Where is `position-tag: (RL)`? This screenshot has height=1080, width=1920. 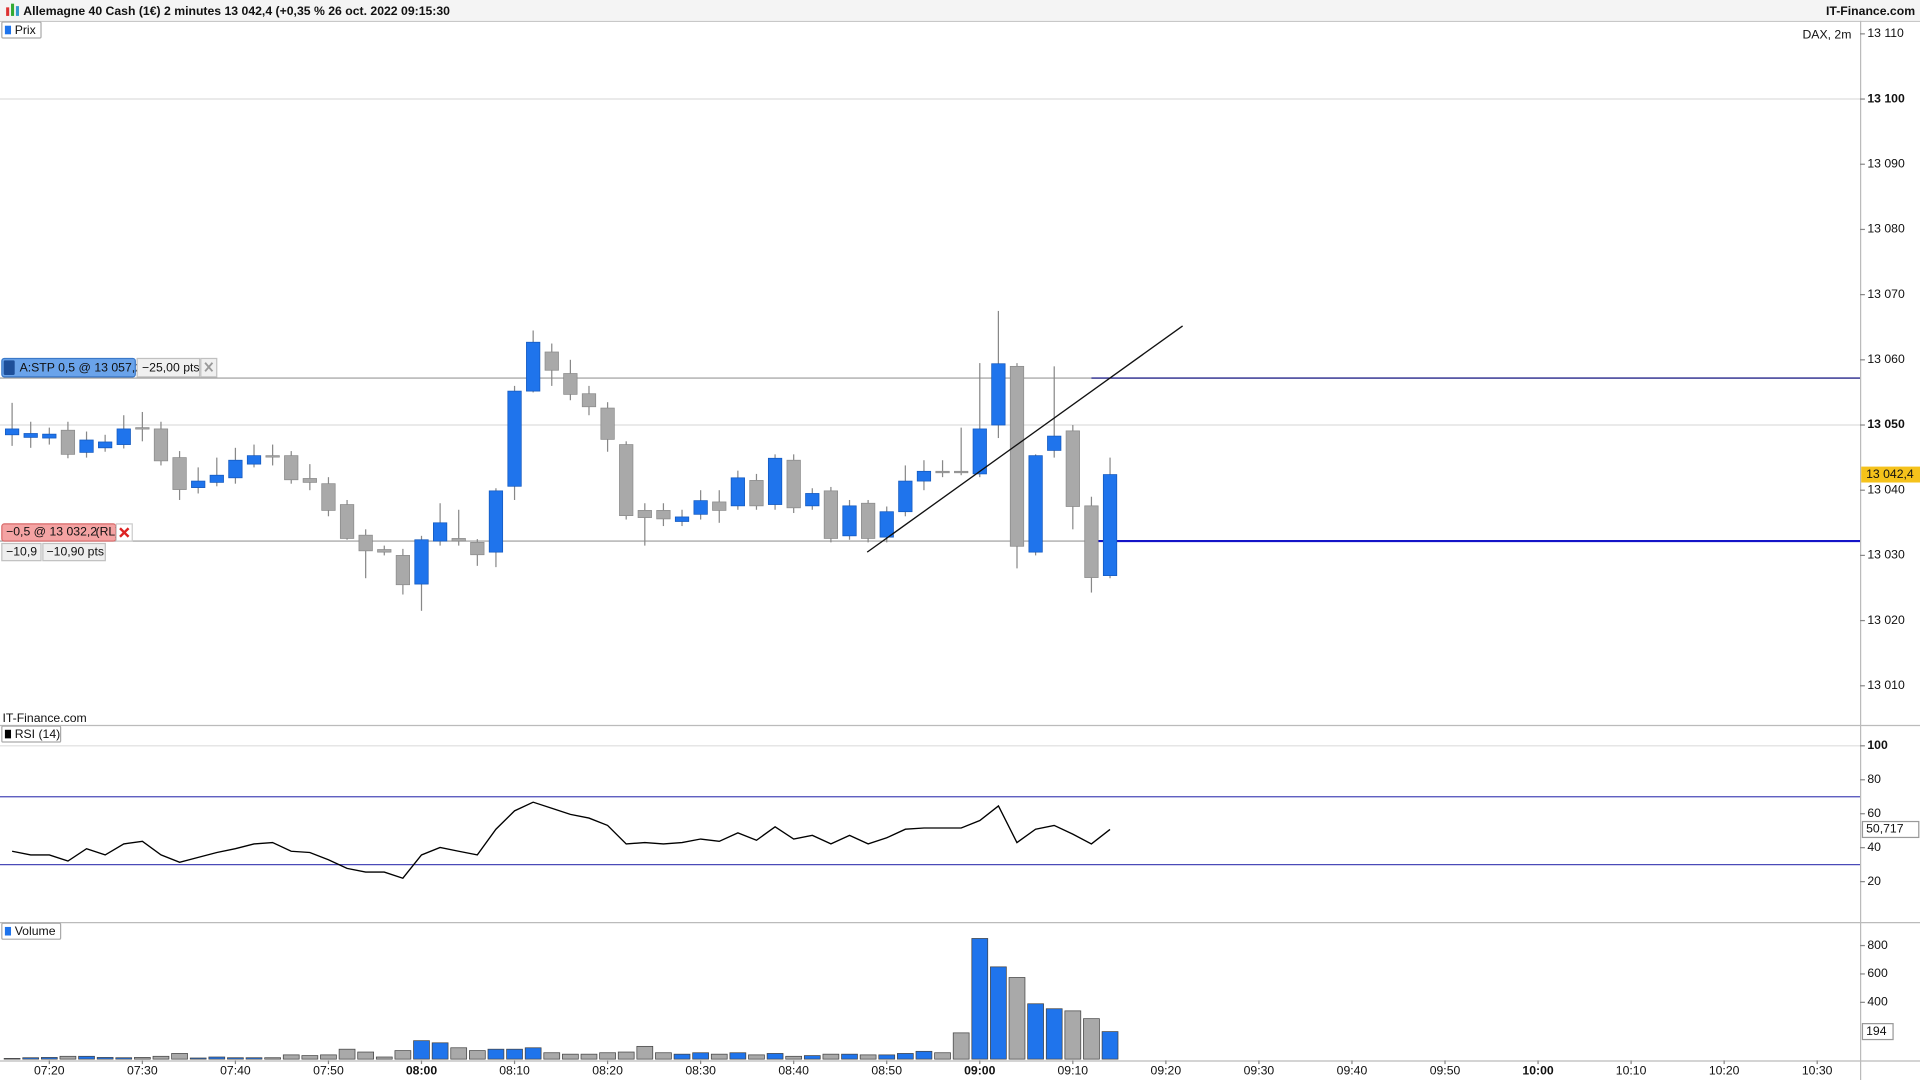
position-tag: (RL) is located at coordinates (108, 532).